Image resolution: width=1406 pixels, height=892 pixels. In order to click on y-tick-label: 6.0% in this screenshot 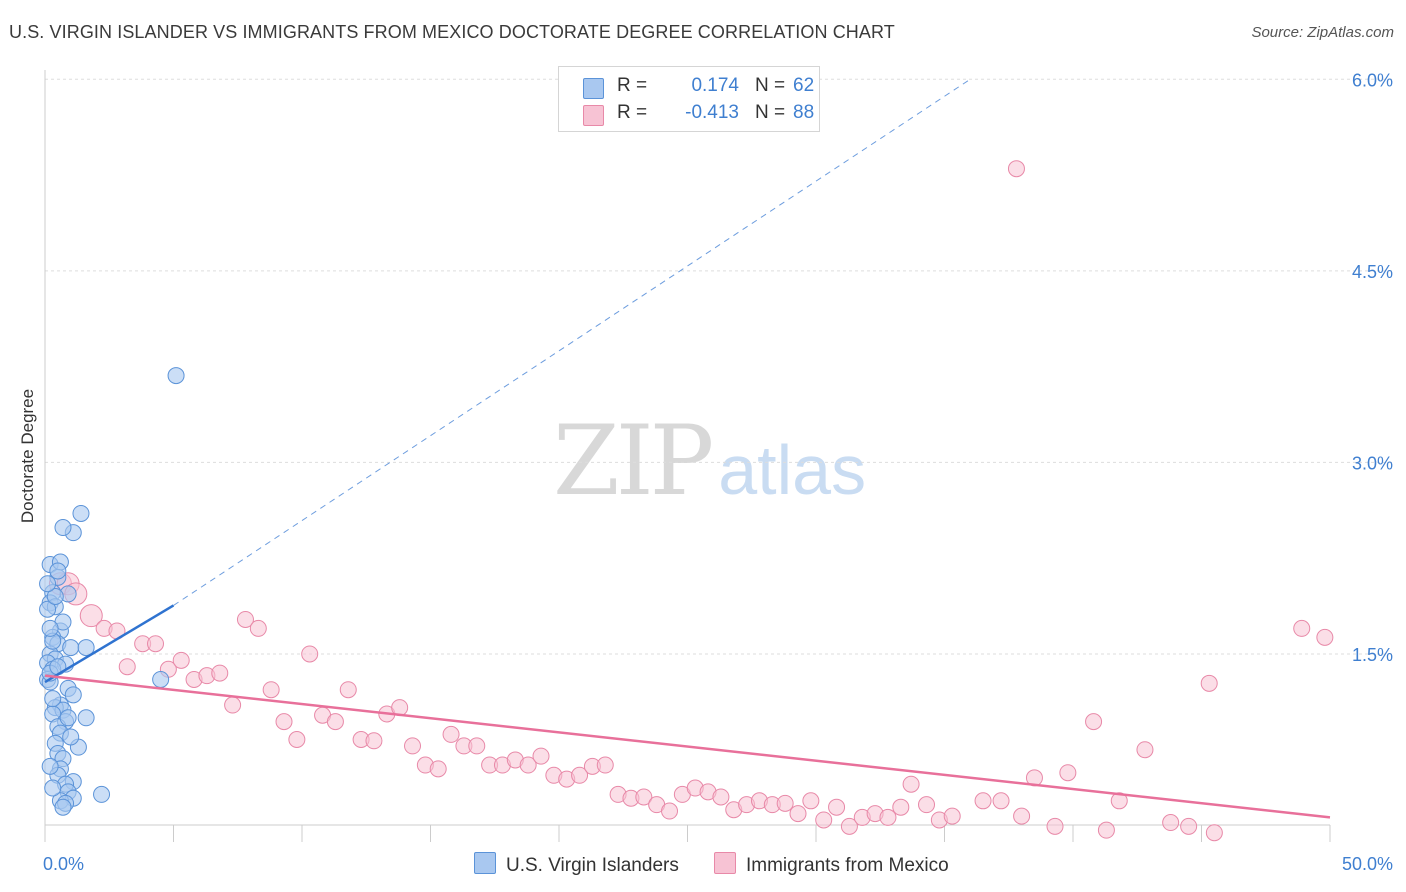, I will do `click(1372, 80)`.